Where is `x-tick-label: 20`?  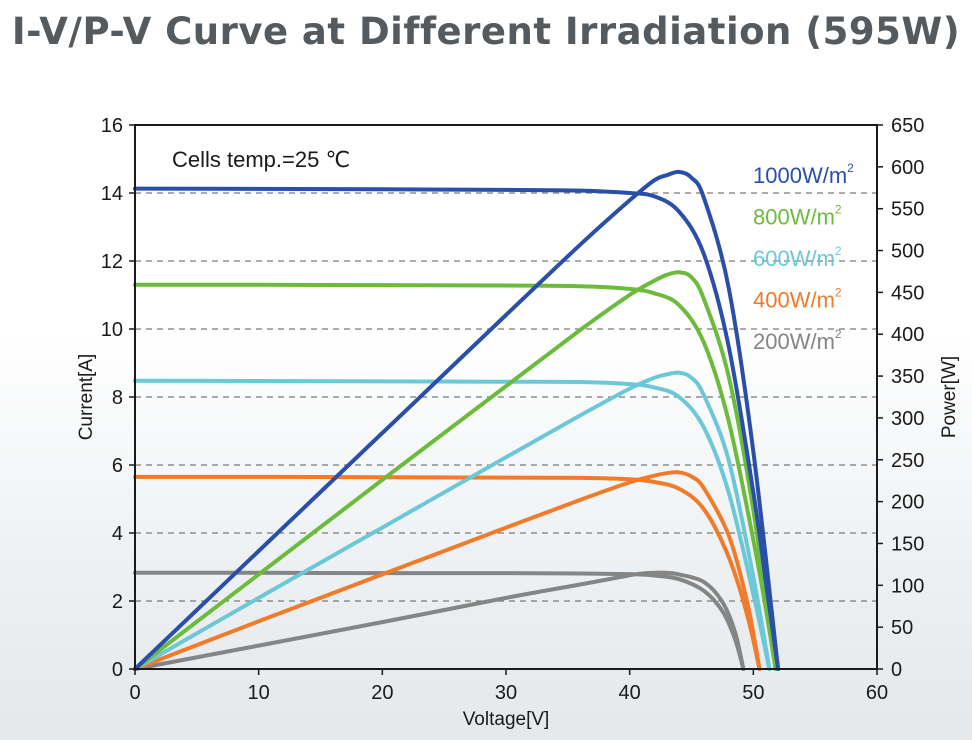
x-tick-label: 20 is located at coordinates (382, 693).